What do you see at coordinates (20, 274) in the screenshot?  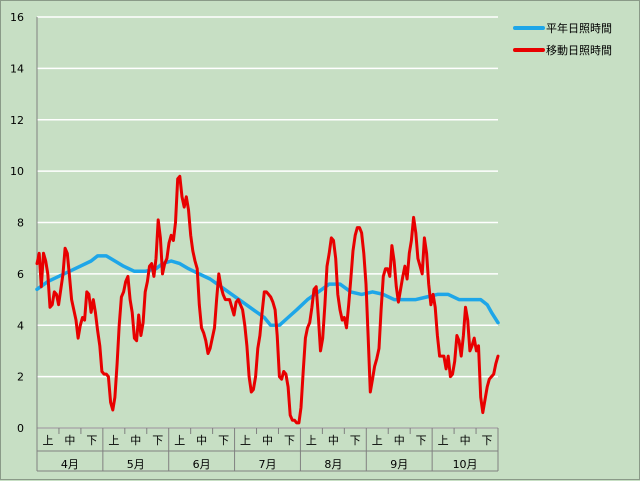 I see `y-tick-label: 6` at bounding box center [20, 274].